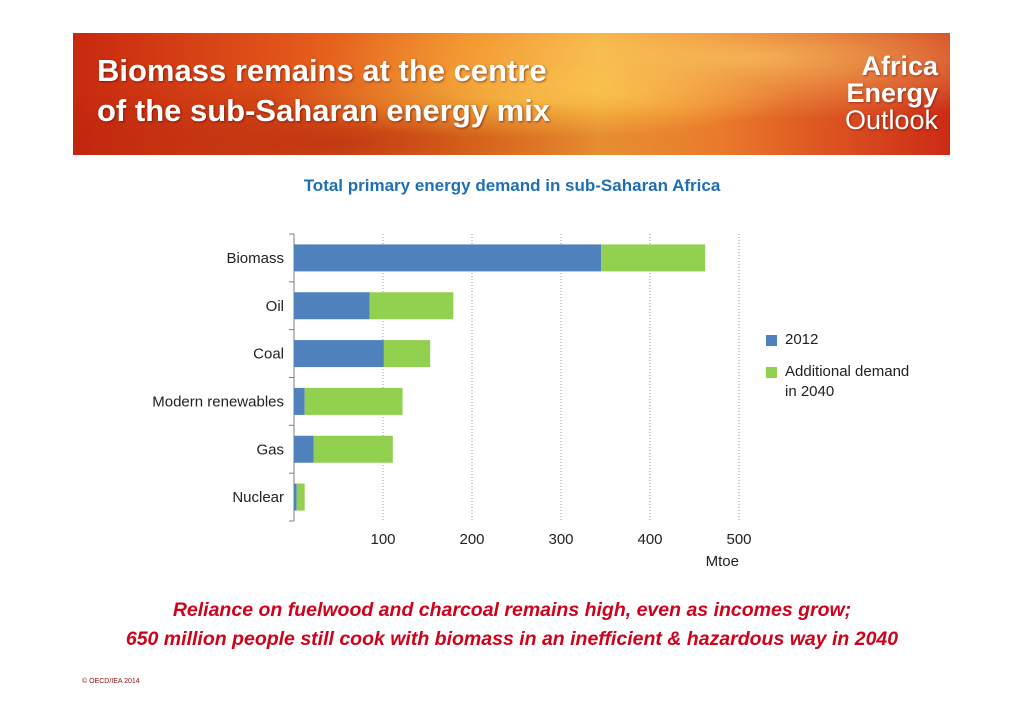 Image resolution: width=1024 pixels, height=724 pixels. I want to click on bar-gas-2012, so click(304, 449).